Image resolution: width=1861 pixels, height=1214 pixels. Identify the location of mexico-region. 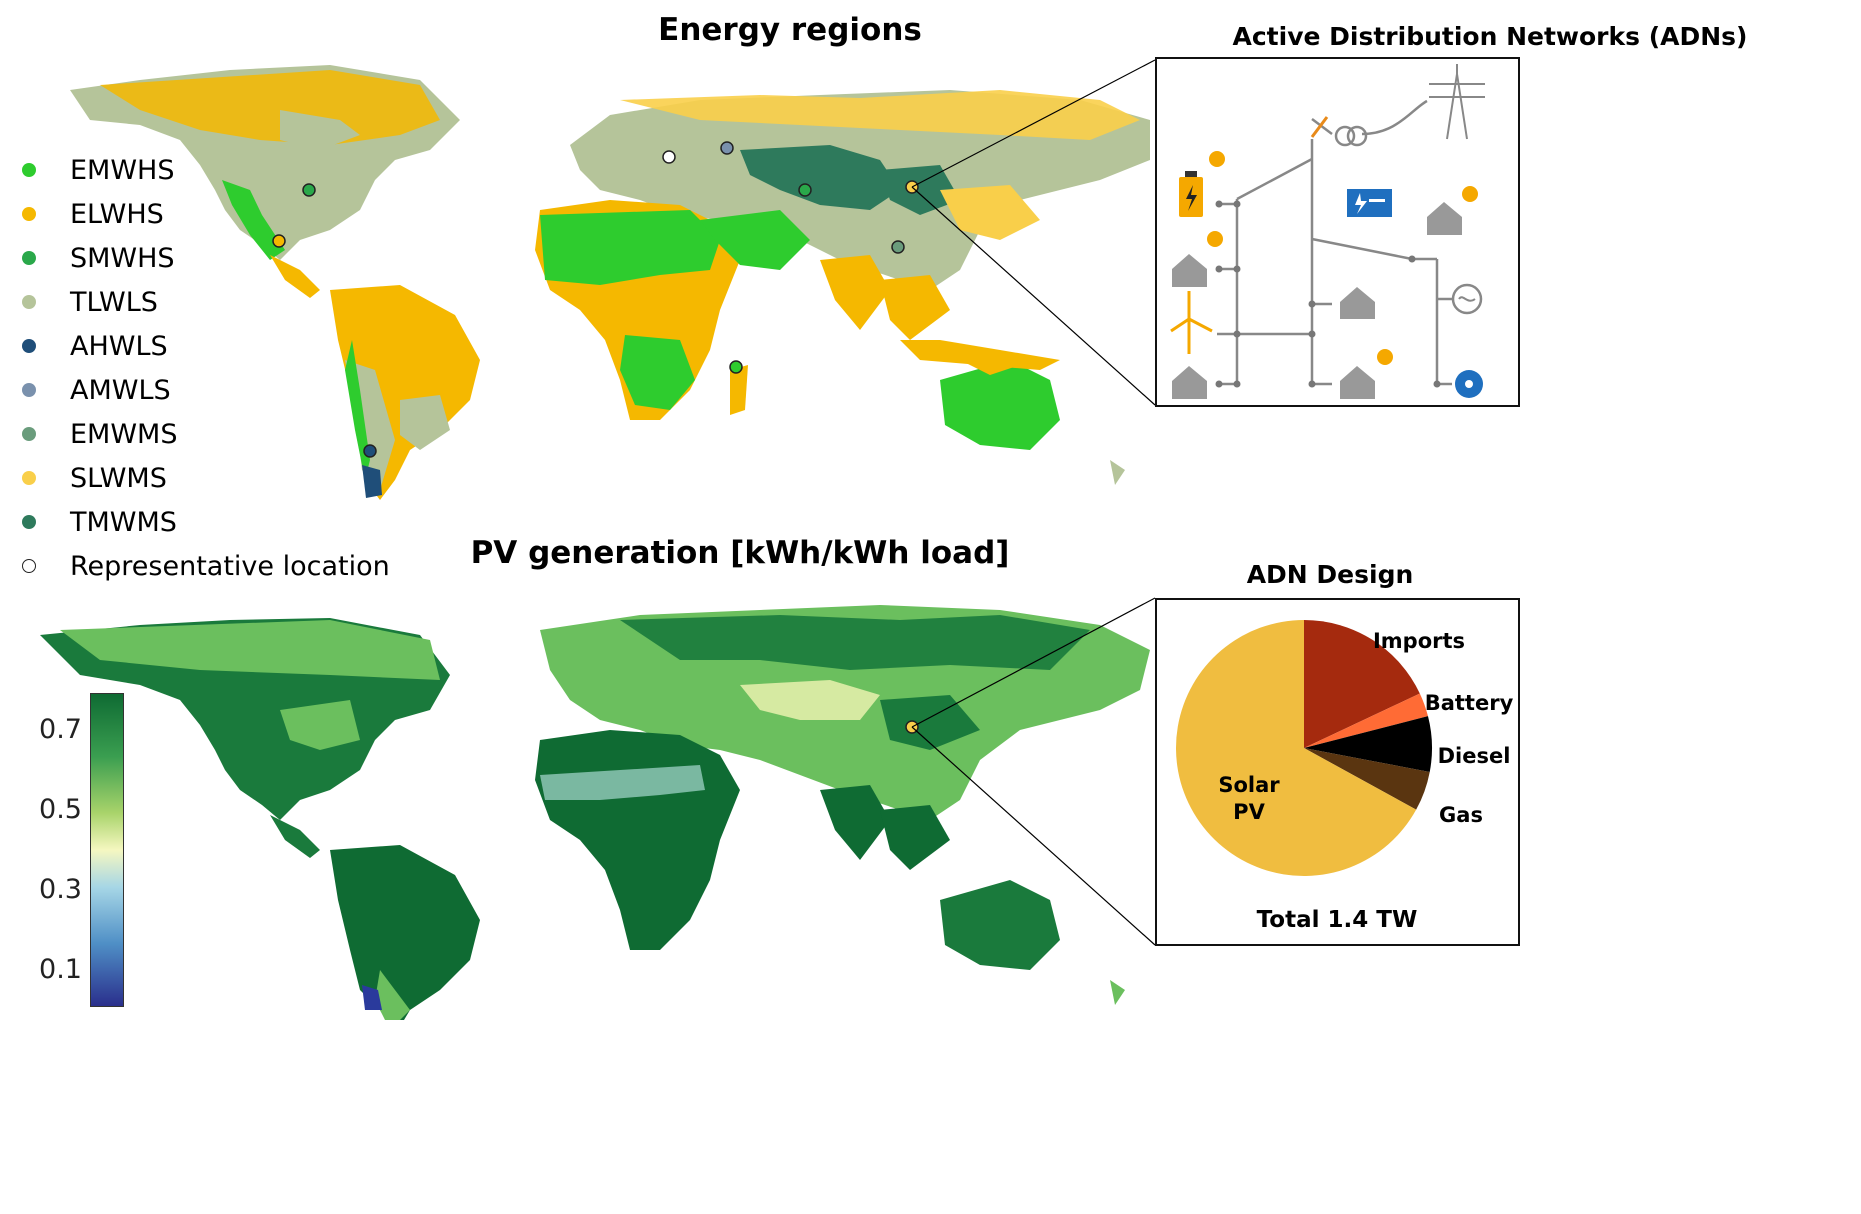
(253, 220).